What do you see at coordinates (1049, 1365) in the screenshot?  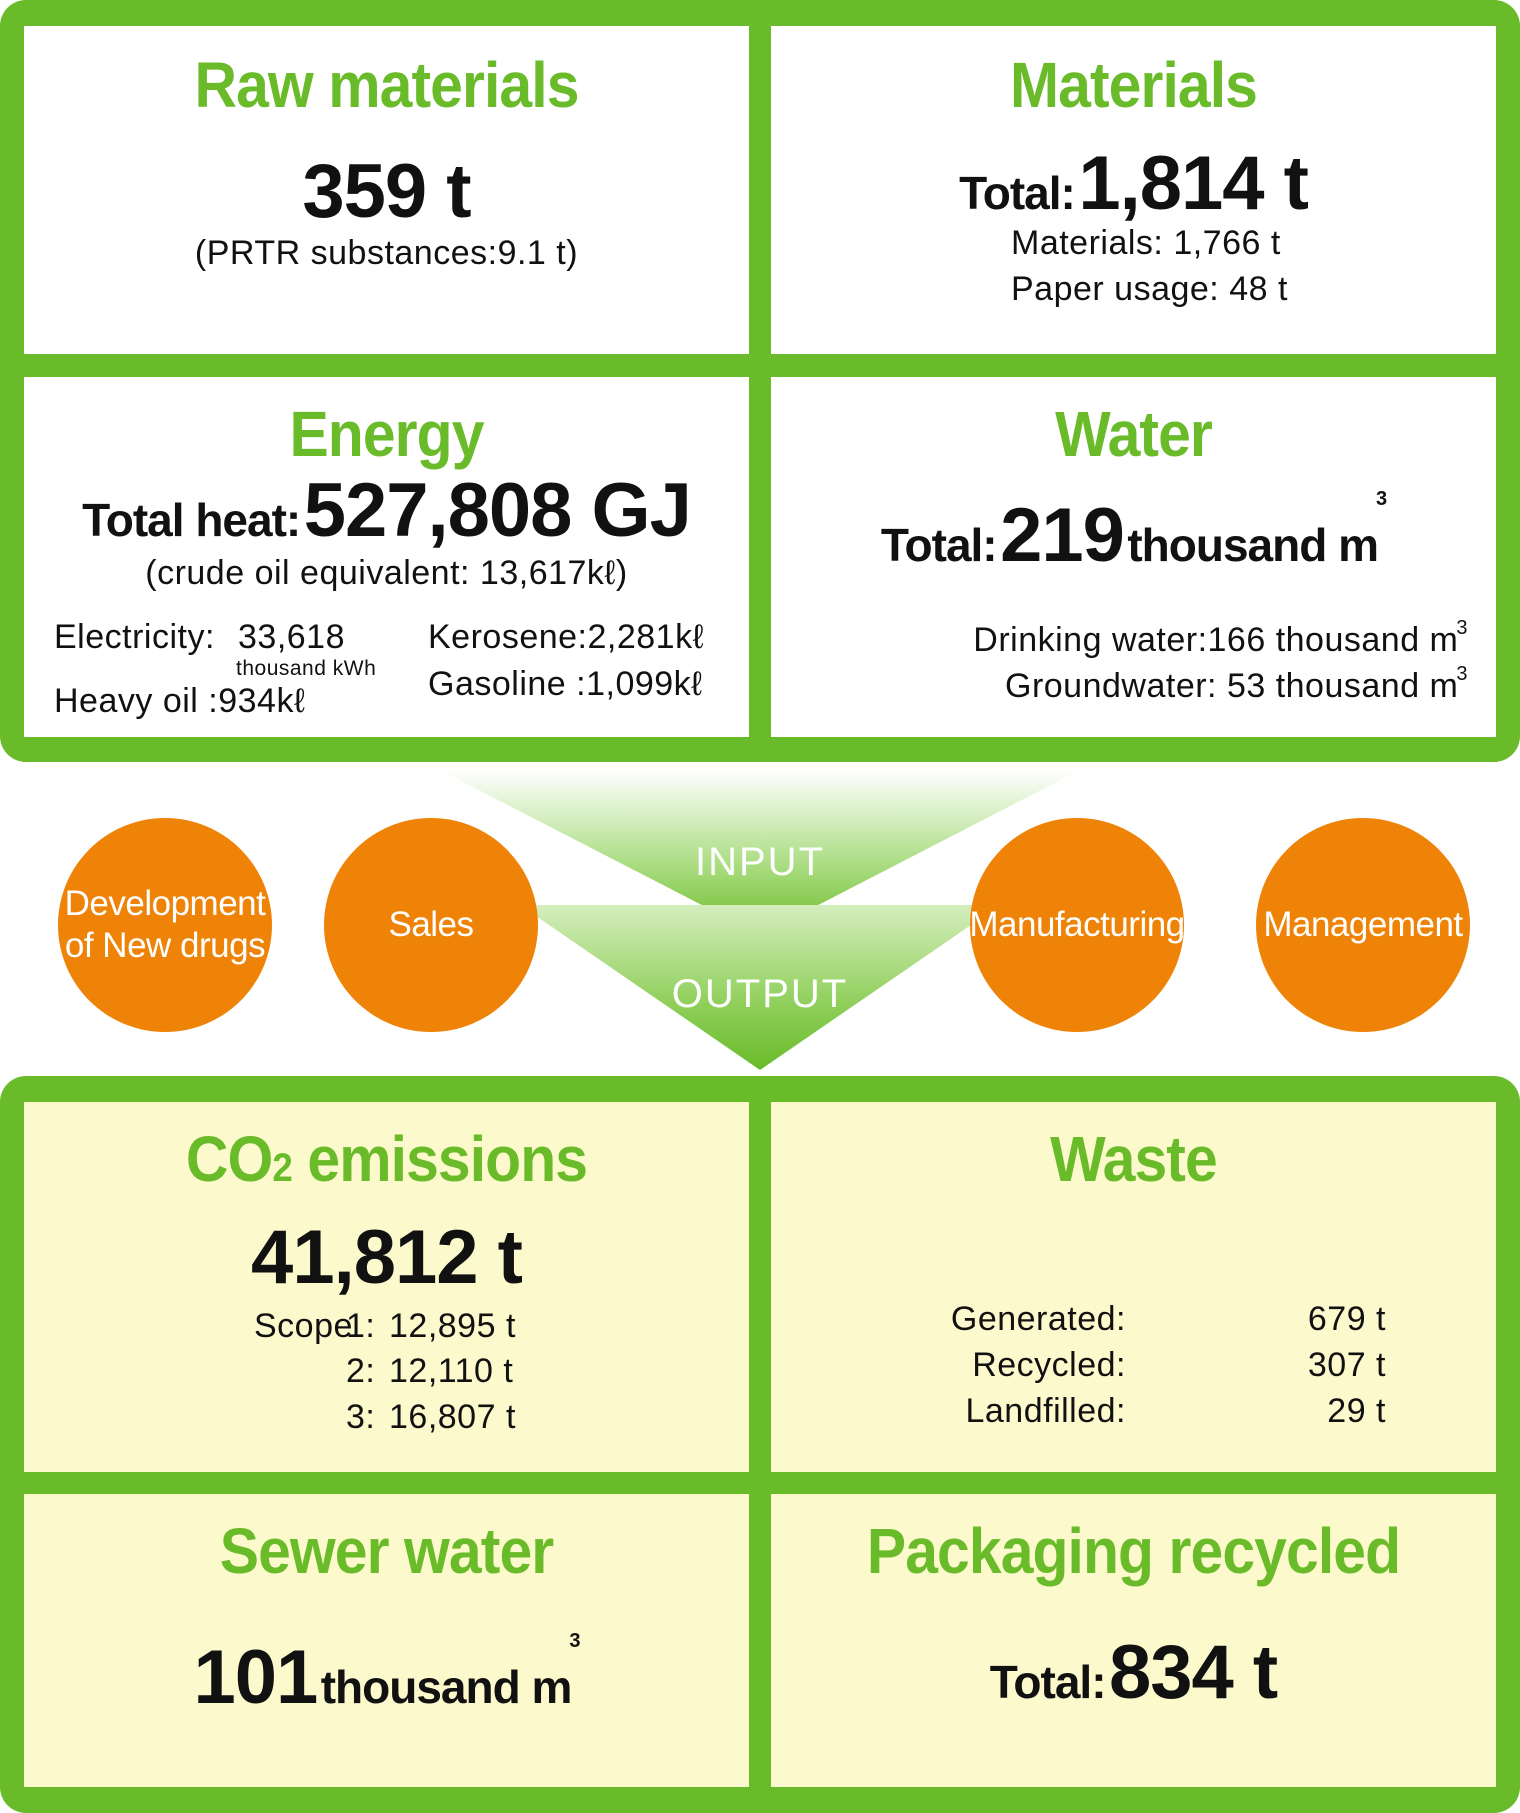 I see `waste-recycled-label: Recycled:` at bounding box center [1049, 1365].